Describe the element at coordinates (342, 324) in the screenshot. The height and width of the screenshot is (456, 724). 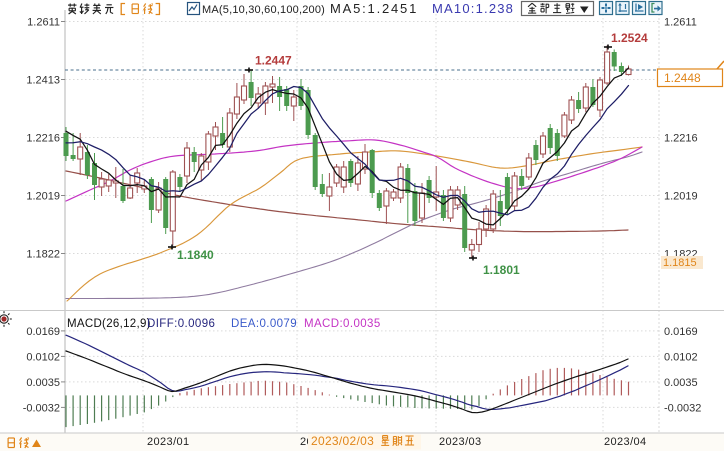
I see `svg-text: MACD:0.0035` at that location.